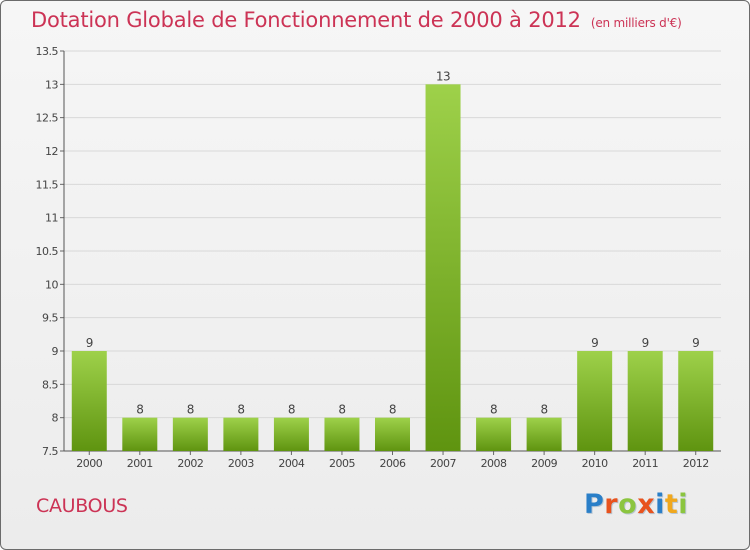 This screenshot has width=750, height=550. What do you see at coordinates (47, 118) in the screenshot?
I see `y-tick-label: 12.5` at bounding box center [47, 118].